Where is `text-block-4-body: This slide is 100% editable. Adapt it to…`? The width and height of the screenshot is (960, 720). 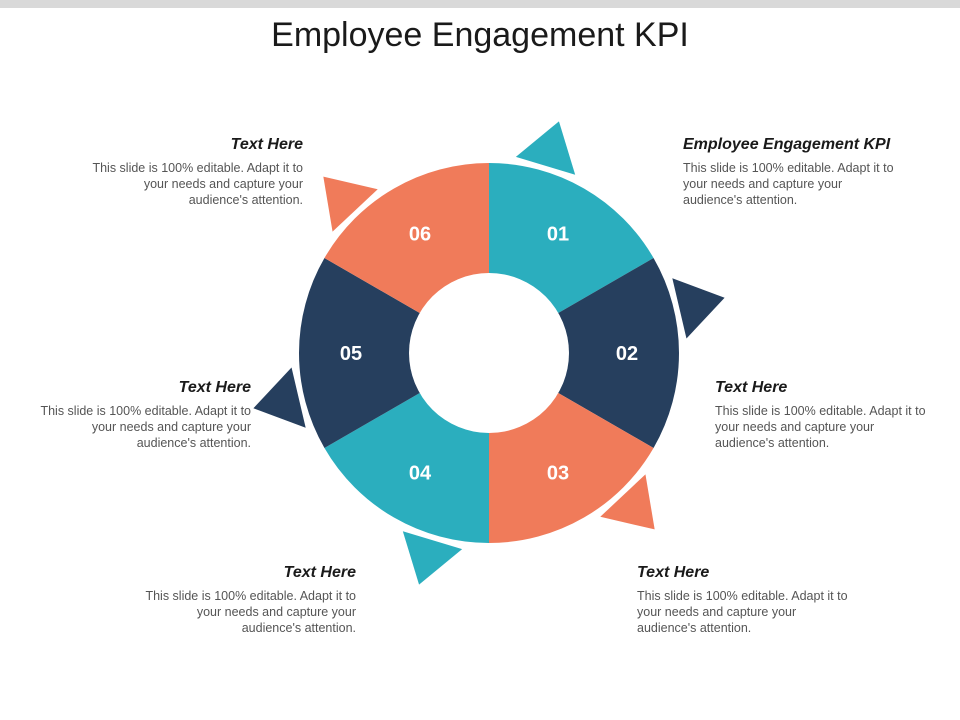 text-block-4-body: This slide is 100% editable. Adapt it to… is located at coordinates (250, 612).